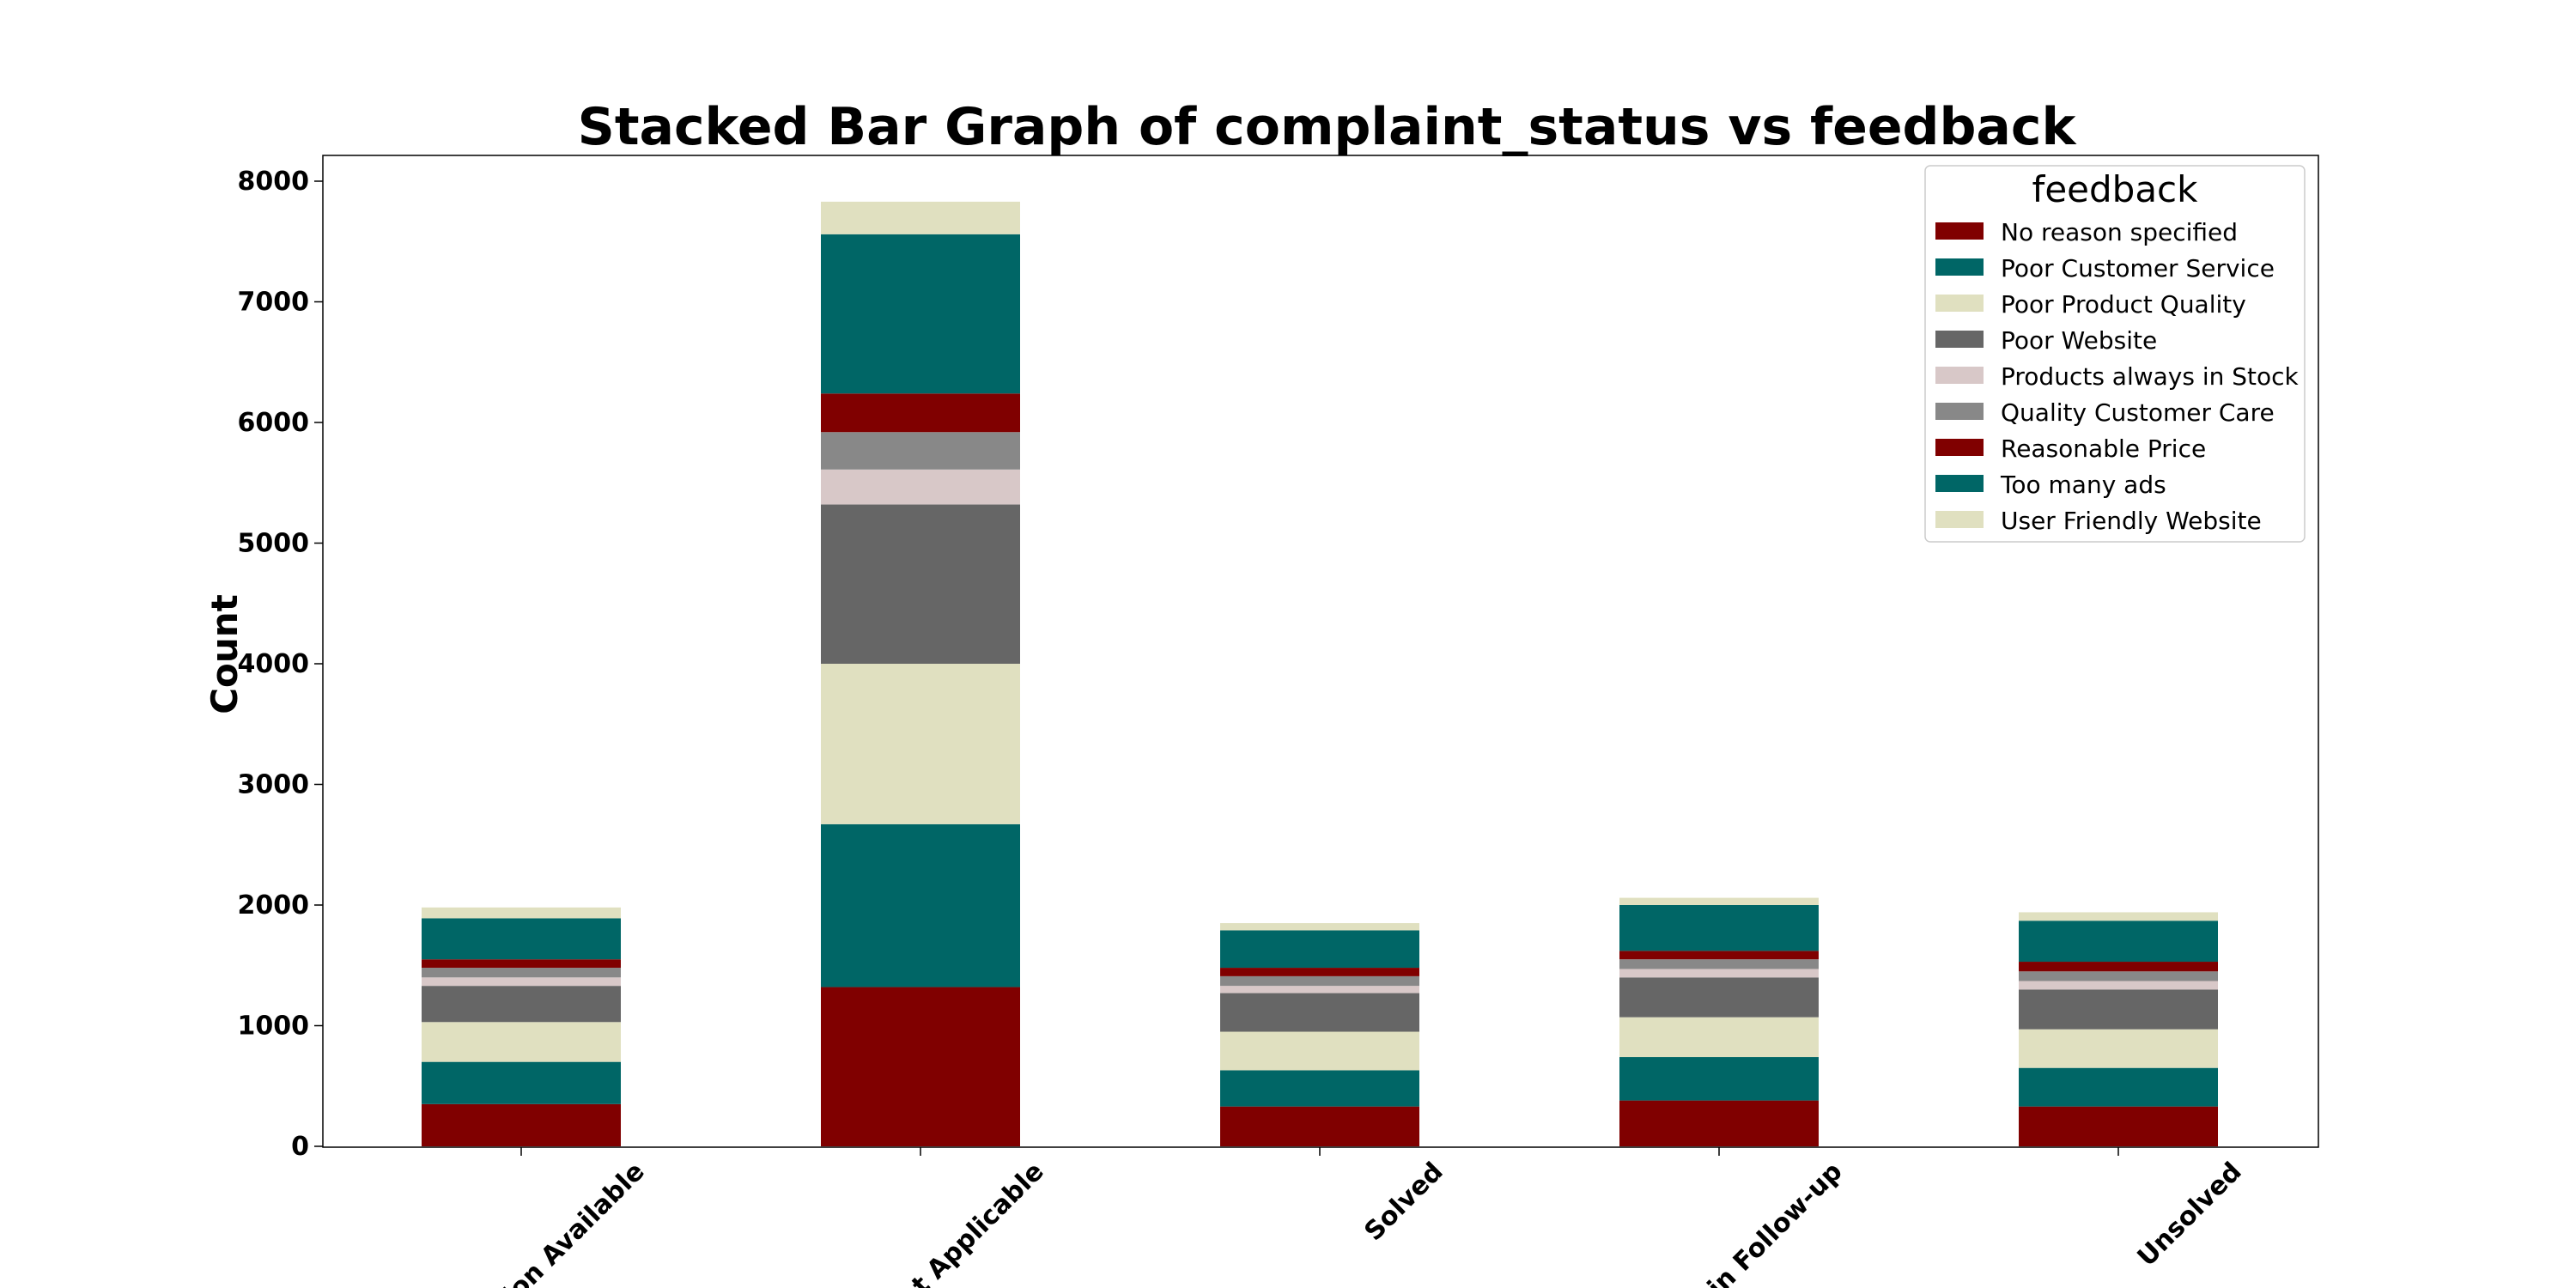  Describe the element at coordinates (972, 1222) in the screenshot. I see `x-tick-label-1: ot Applicable` at that location.